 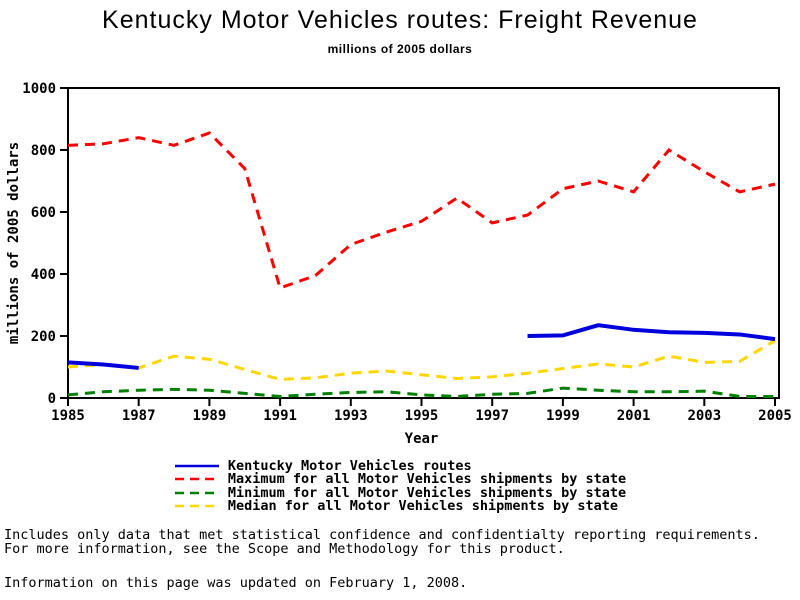 What do you see at coordinates (422, 439) in the screenshot?
I see `x-axis-label: Year` at bounding box center [422, 439].